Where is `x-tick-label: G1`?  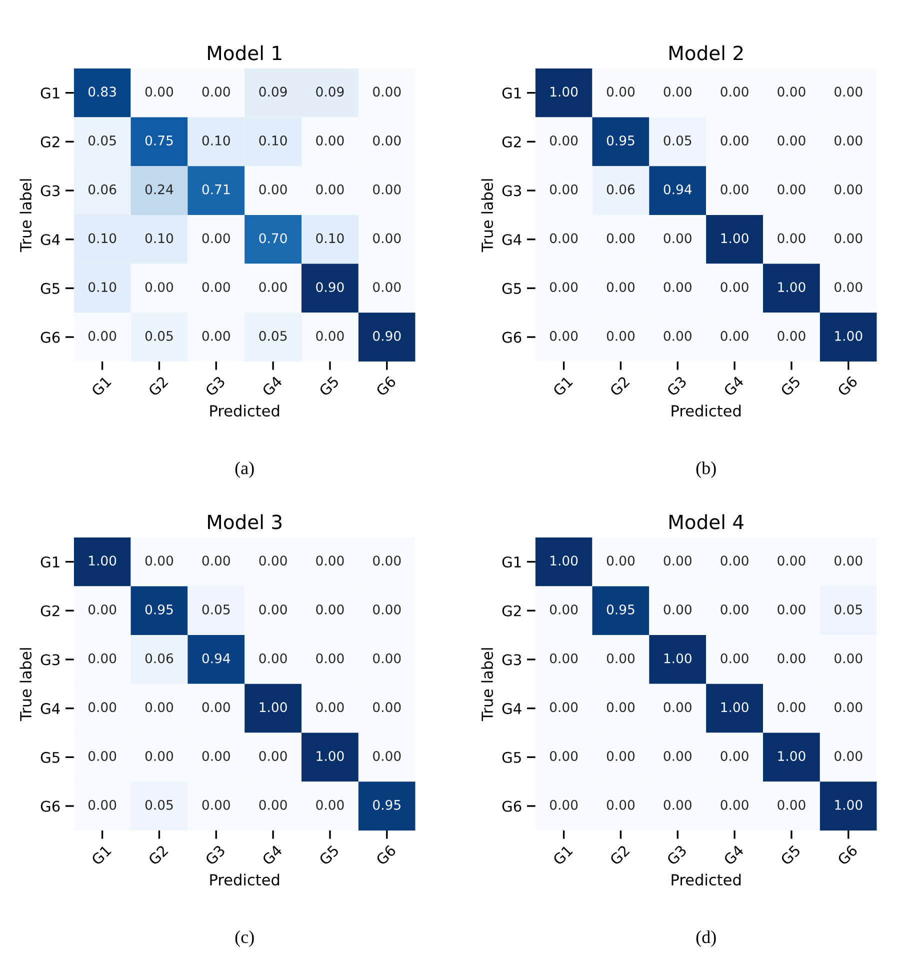
x-tick-label: G1 is located at coordinates (563, 855).